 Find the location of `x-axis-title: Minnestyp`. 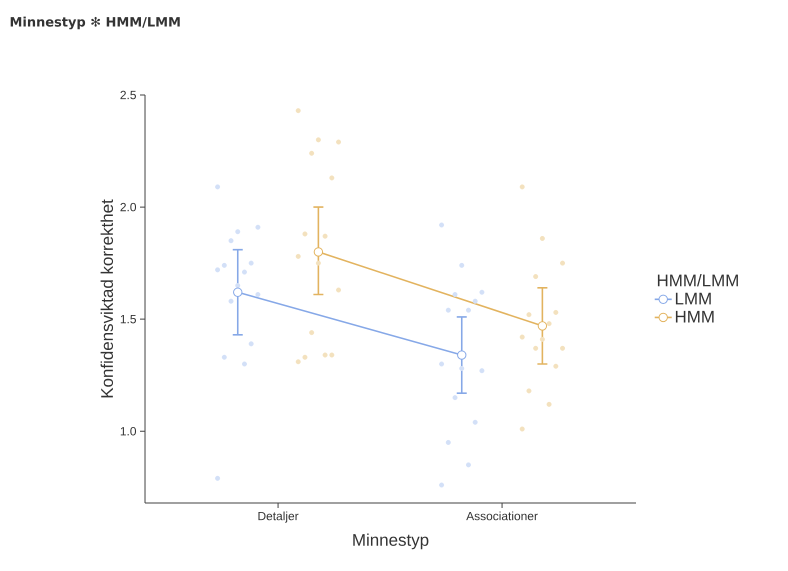

x-axis-title: Minnestyp is located at coordinates (390, 541).